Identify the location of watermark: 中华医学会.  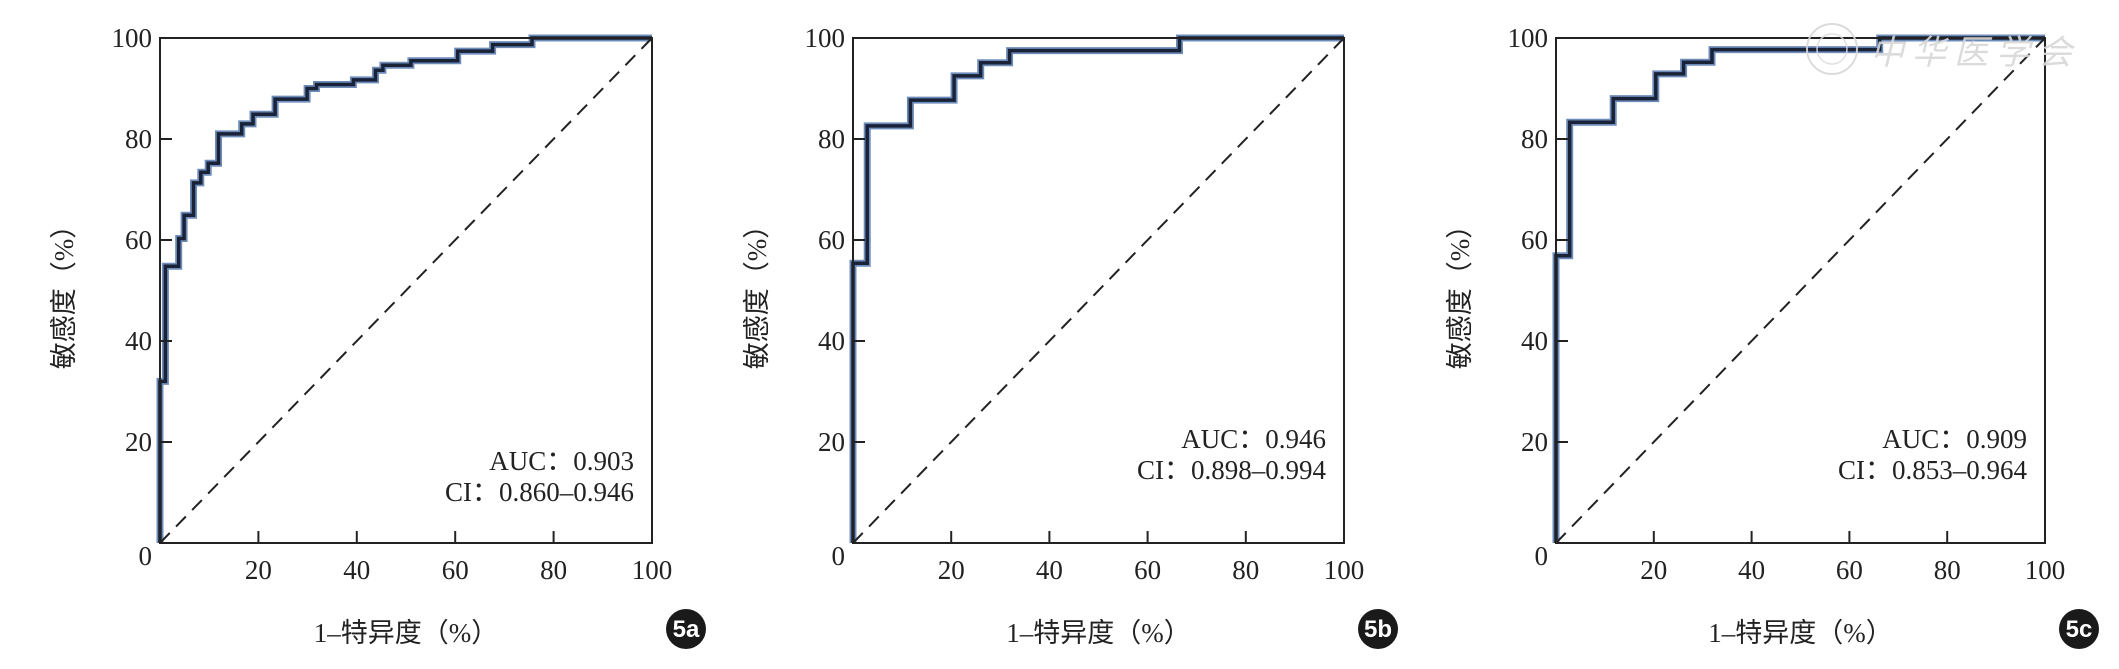
(1943, 49).